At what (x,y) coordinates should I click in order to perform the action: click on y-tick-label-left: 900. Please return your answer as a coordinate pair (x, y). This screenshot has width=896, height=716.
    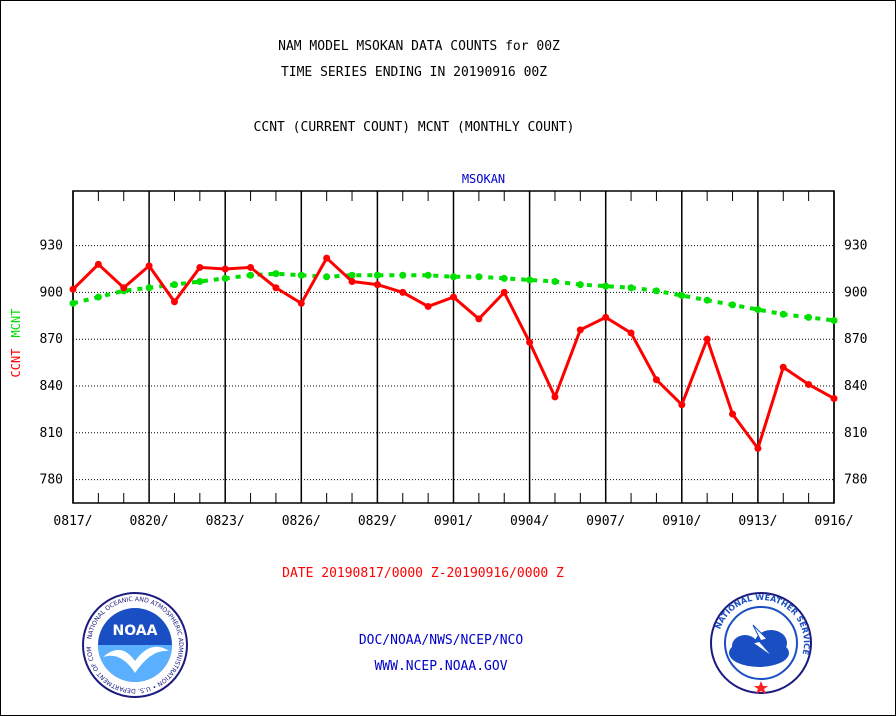
    Looking at the image, I should click on (51, 292).